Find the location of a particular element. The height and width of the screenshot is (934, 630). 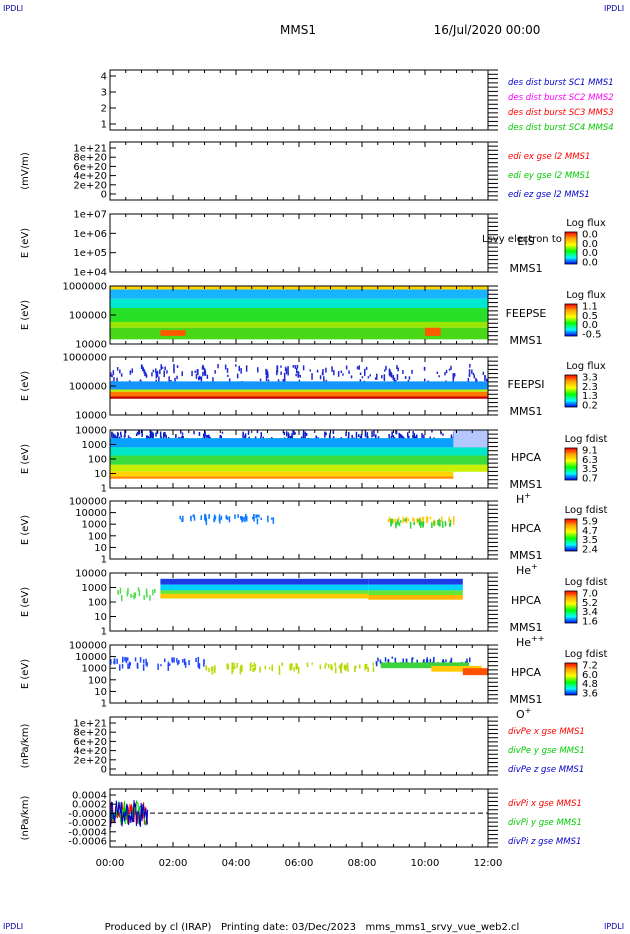

colorbar-tick-label: 4.8 is located at coordinates (590, 684).